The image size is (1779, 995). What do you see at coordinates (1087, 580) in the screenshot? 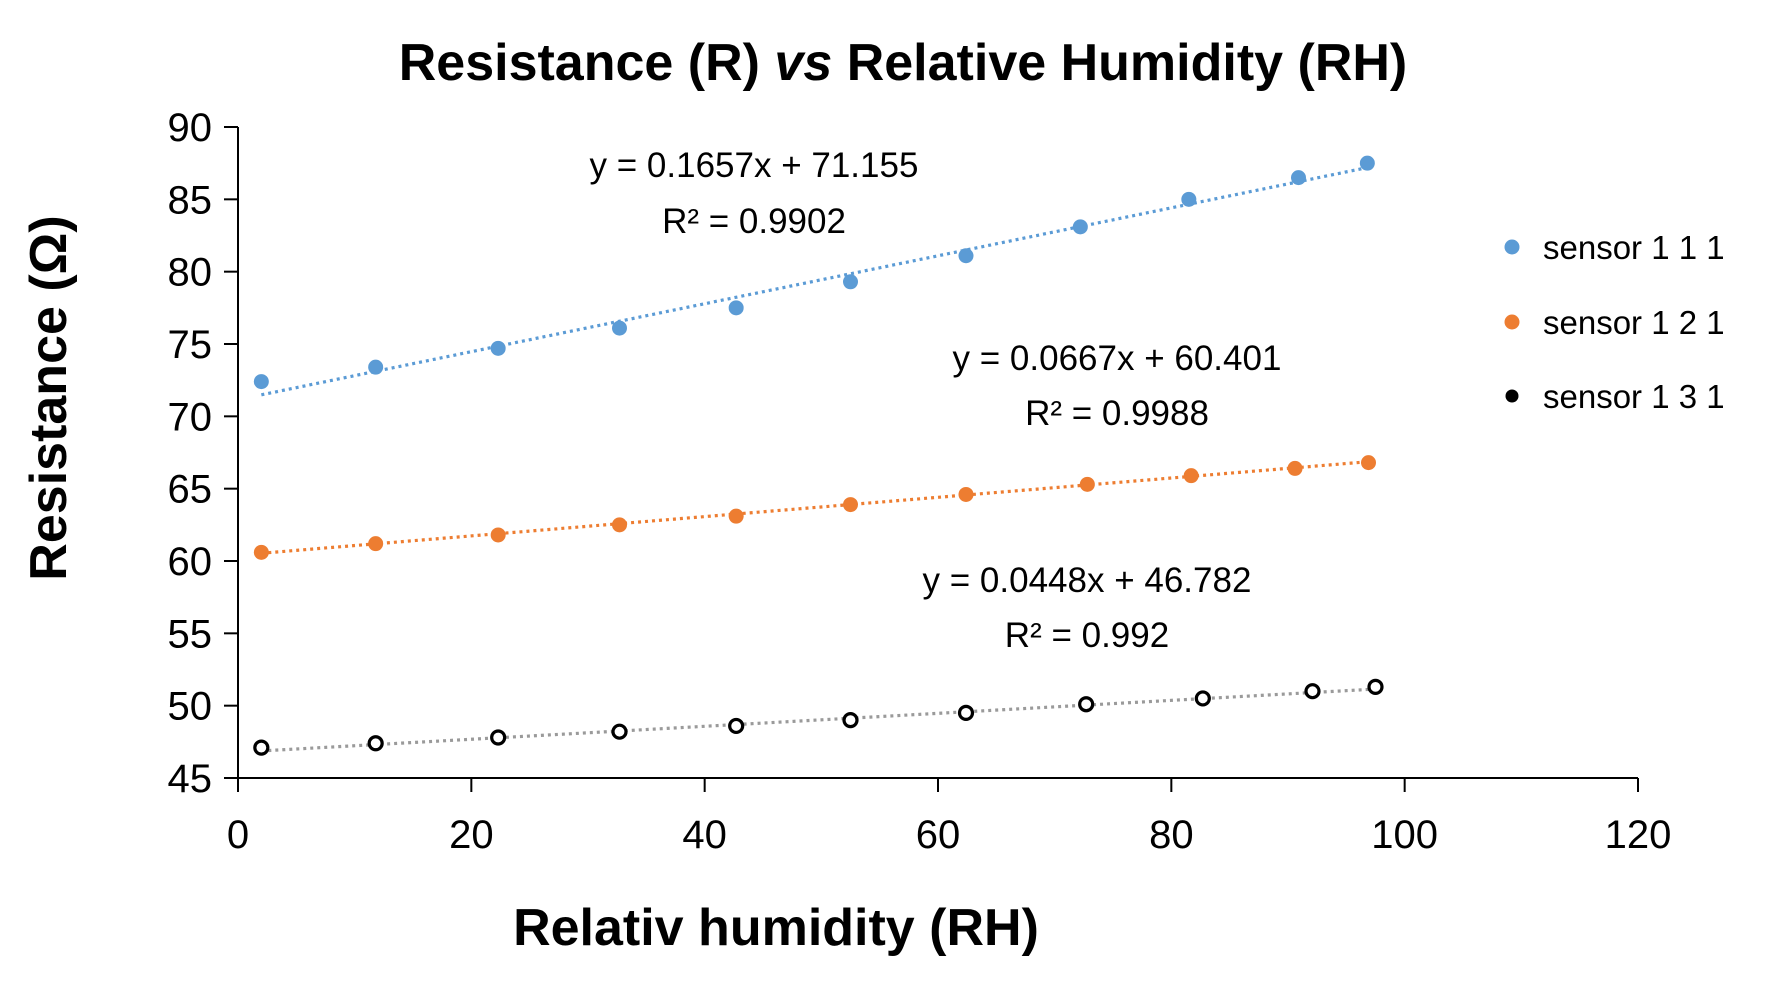
I see `trendline-equation-series-3: y = 0.0448x + 46.782` at bounding box center [1087, 580].